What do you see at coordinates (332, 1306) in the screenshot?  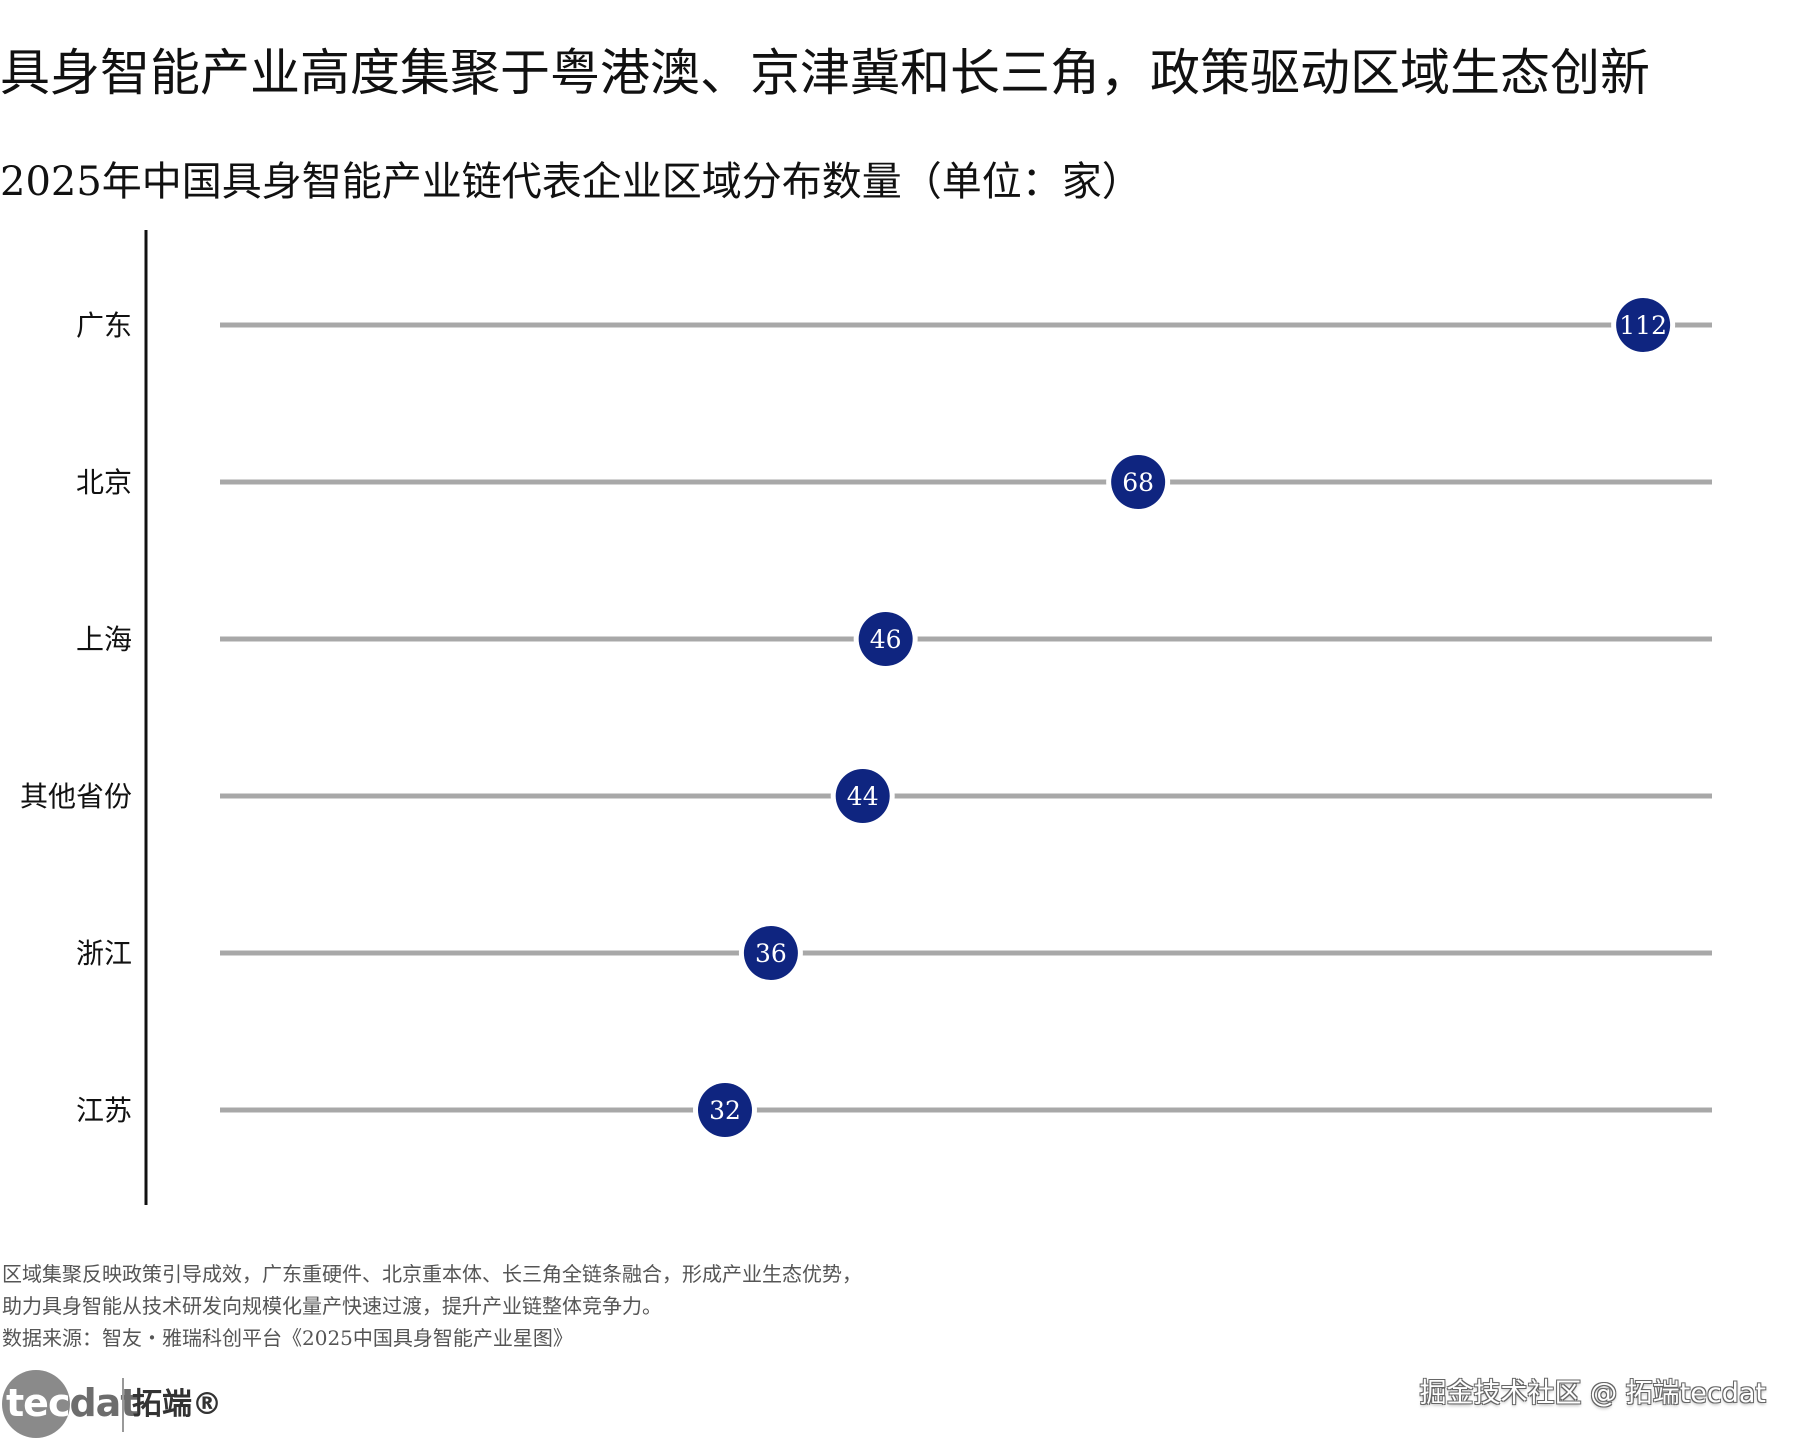 I see `footnote-line-2: 助力具身智能从技术研发向规模化量产快速过渡，提升产业链整体竞争力。` at bounding box center [332, 1306].